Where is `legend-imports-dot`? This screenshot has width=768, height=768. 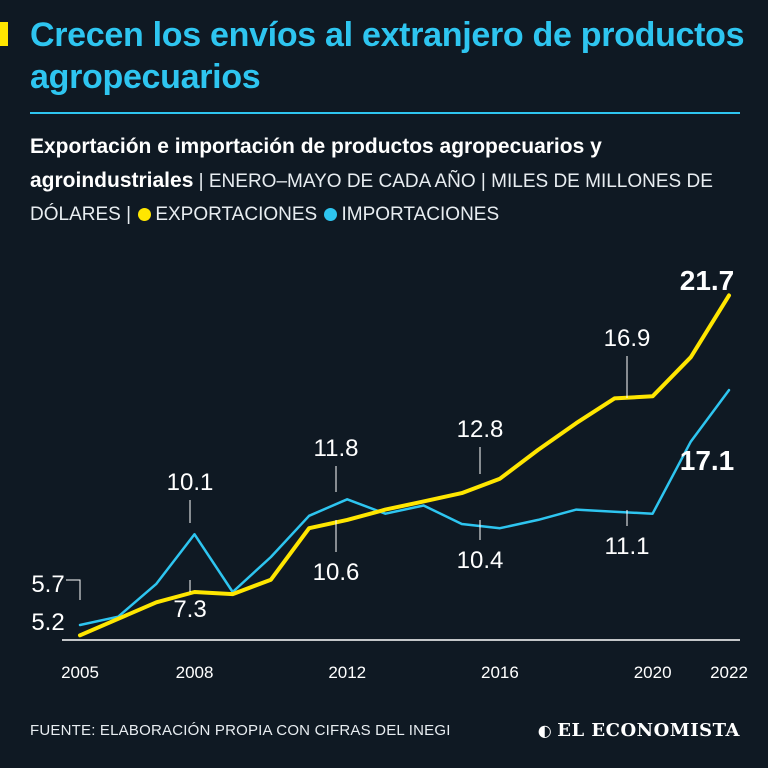 legend-imports-dot is located at coordinates (331, 214).